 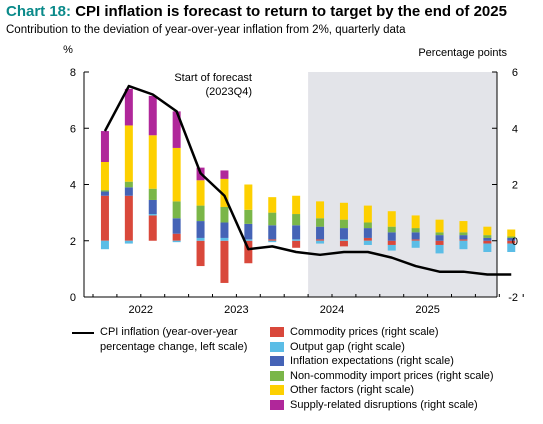 I want to click on legend-line-swatch, so click(x=83, y=333).